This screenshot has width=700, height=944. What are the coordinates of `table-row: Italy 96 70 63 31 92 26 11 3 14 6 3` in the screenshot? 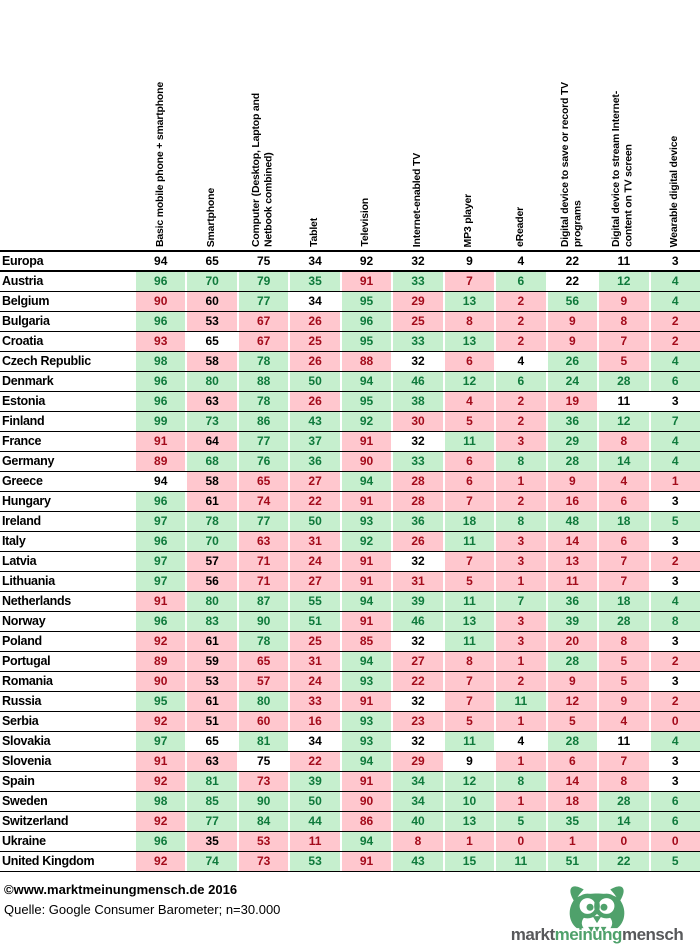 It's located at (350, 542).